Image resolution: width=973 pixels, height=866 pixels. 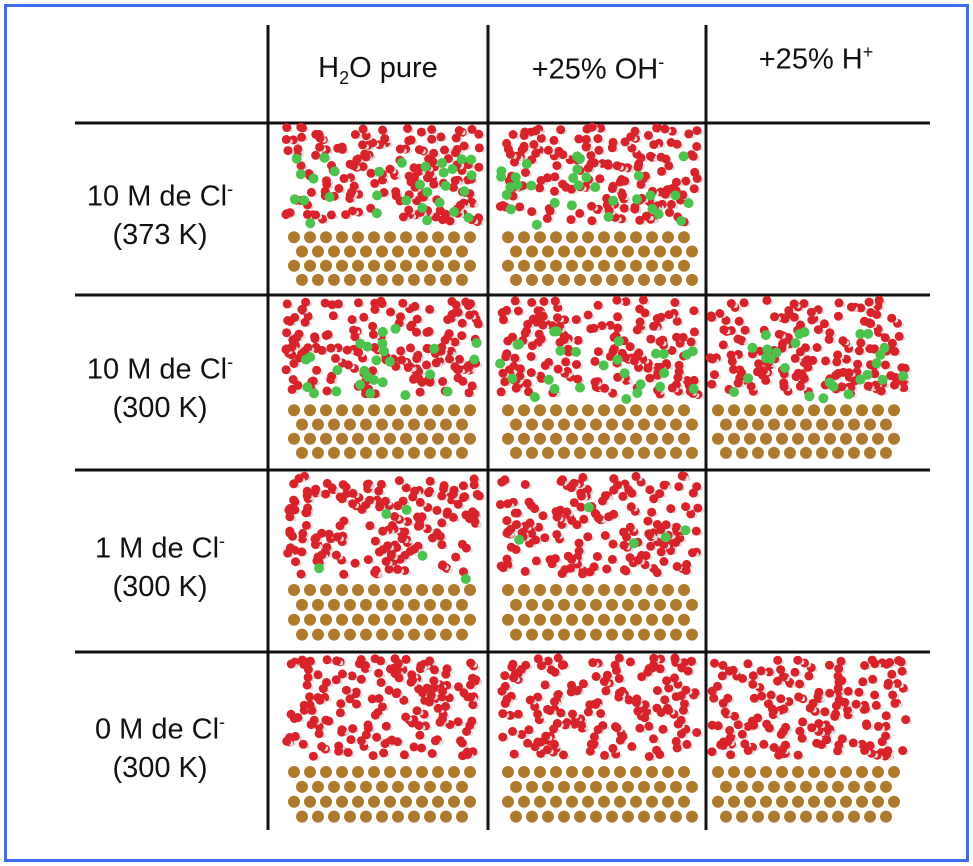 I want to click on row-label: 1 M de Cl- (300 K), so click(x=160, y=564).